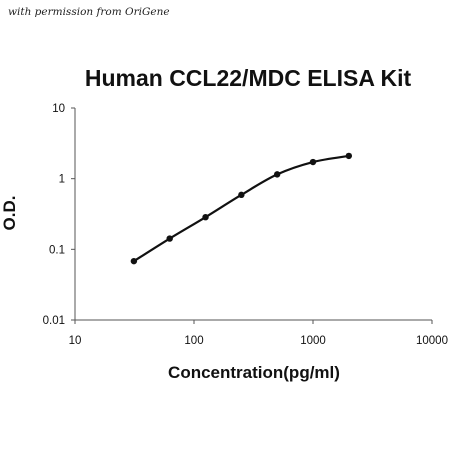 The height and width of the screenshot is (450, 450). What do you see at coordinates (75, 341) in the screenshot?
I see `x-tick-label: 10` at bounding box center [75, 341].